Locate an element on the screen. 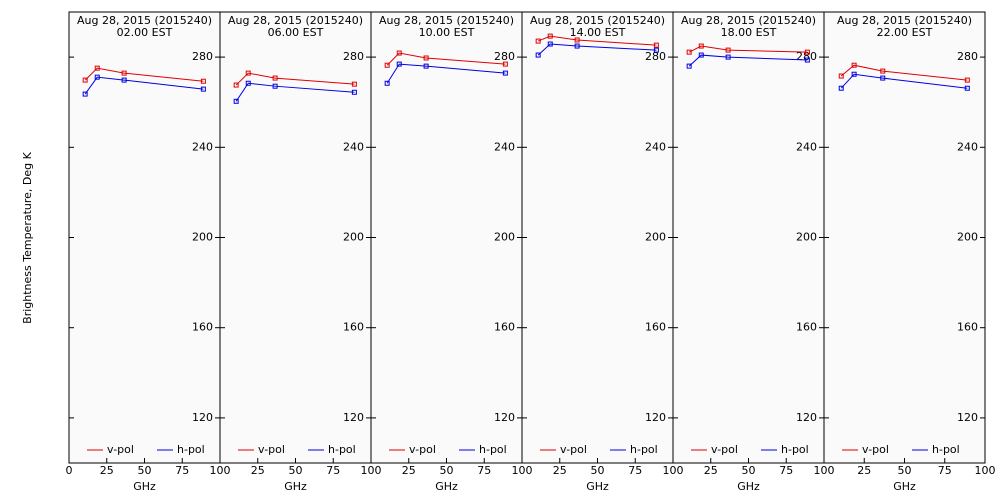 The height and width of the screenshot is (500, 1000). y-axis-label: Brightness Temperature, Deg K is located at coordinates (27, 237).